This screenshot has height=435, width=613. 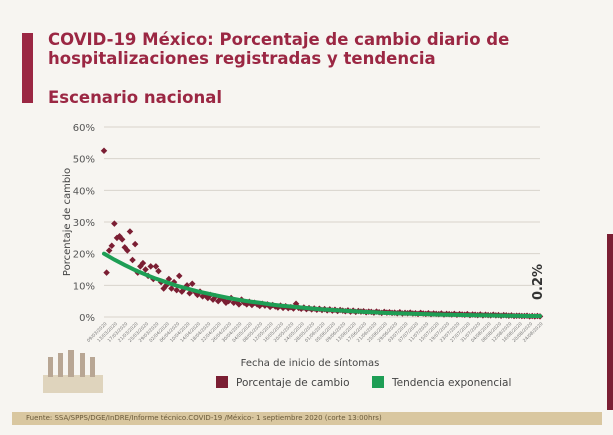 I want to click on government-logo, so click(x=73, y=371).